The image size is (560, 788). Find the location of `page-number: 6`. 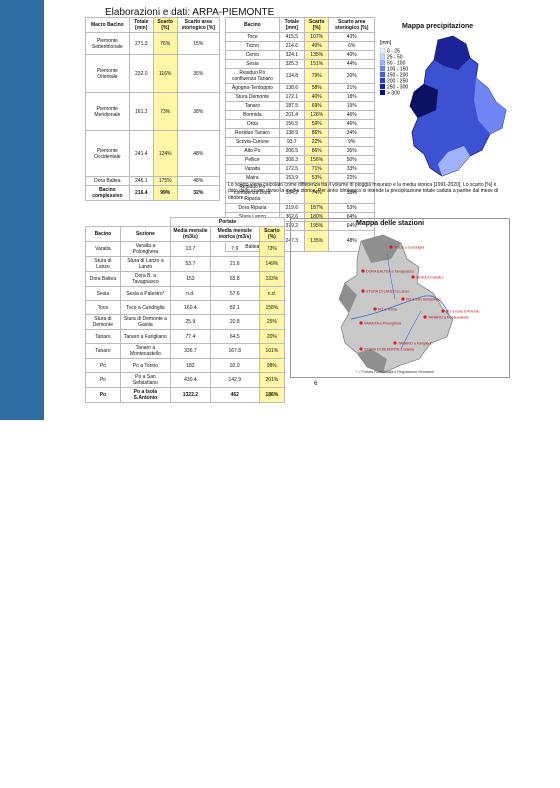

page-number: 6 is located at coordinates (316, 384).